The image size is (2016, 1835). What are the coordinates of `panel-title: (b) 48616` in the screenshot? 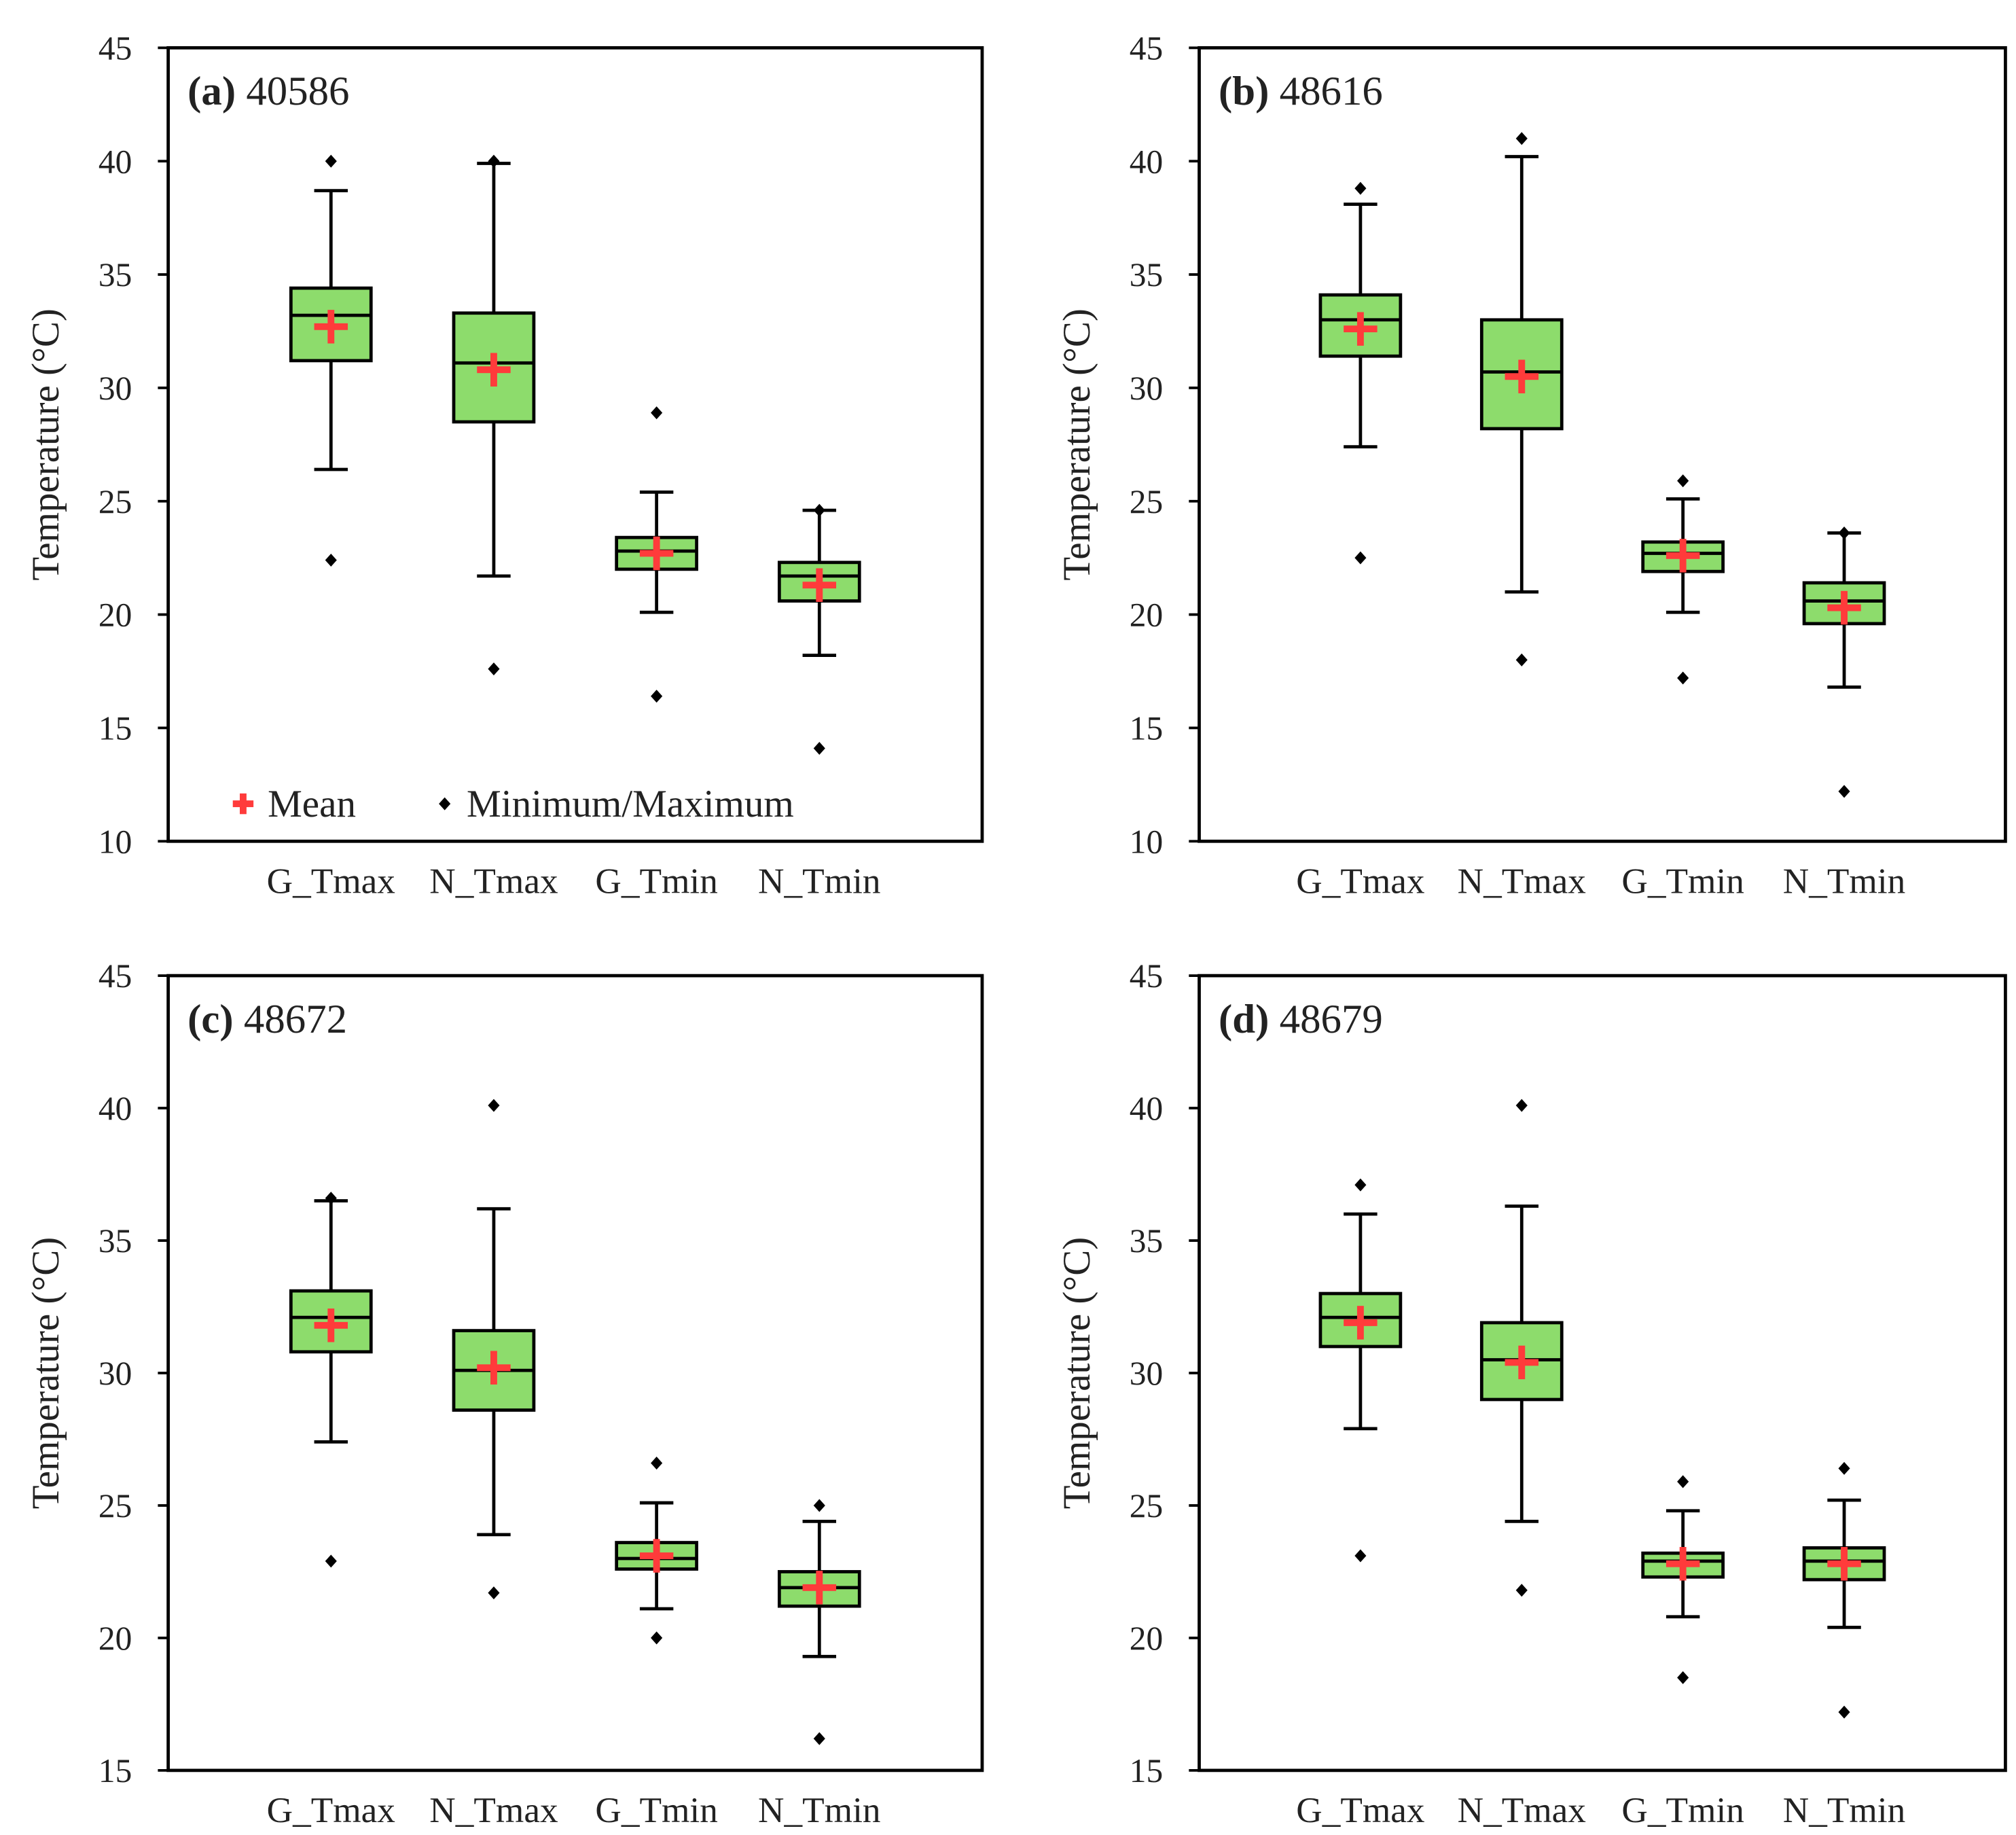 It's located at (1301, 91).